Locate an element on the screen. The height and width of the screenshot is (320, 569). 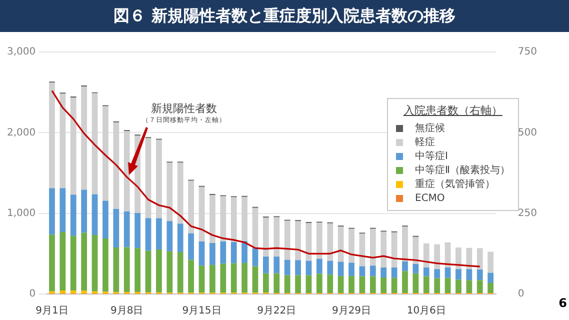
x-tick-label: 9月22日 is located at coordinates (276, 311).